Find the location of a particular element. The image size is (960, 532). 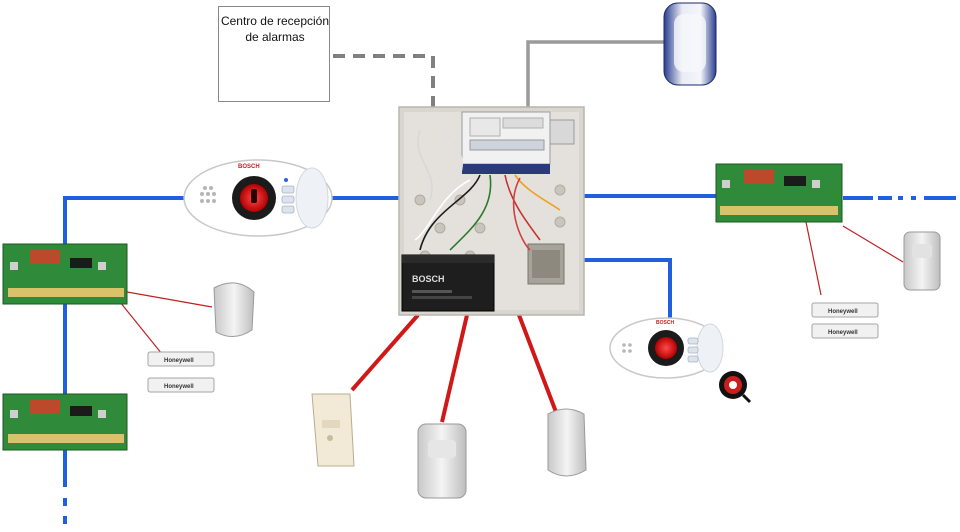

central-station-box: Centro de recepción de alarmas is located at coordinates (274, 54).